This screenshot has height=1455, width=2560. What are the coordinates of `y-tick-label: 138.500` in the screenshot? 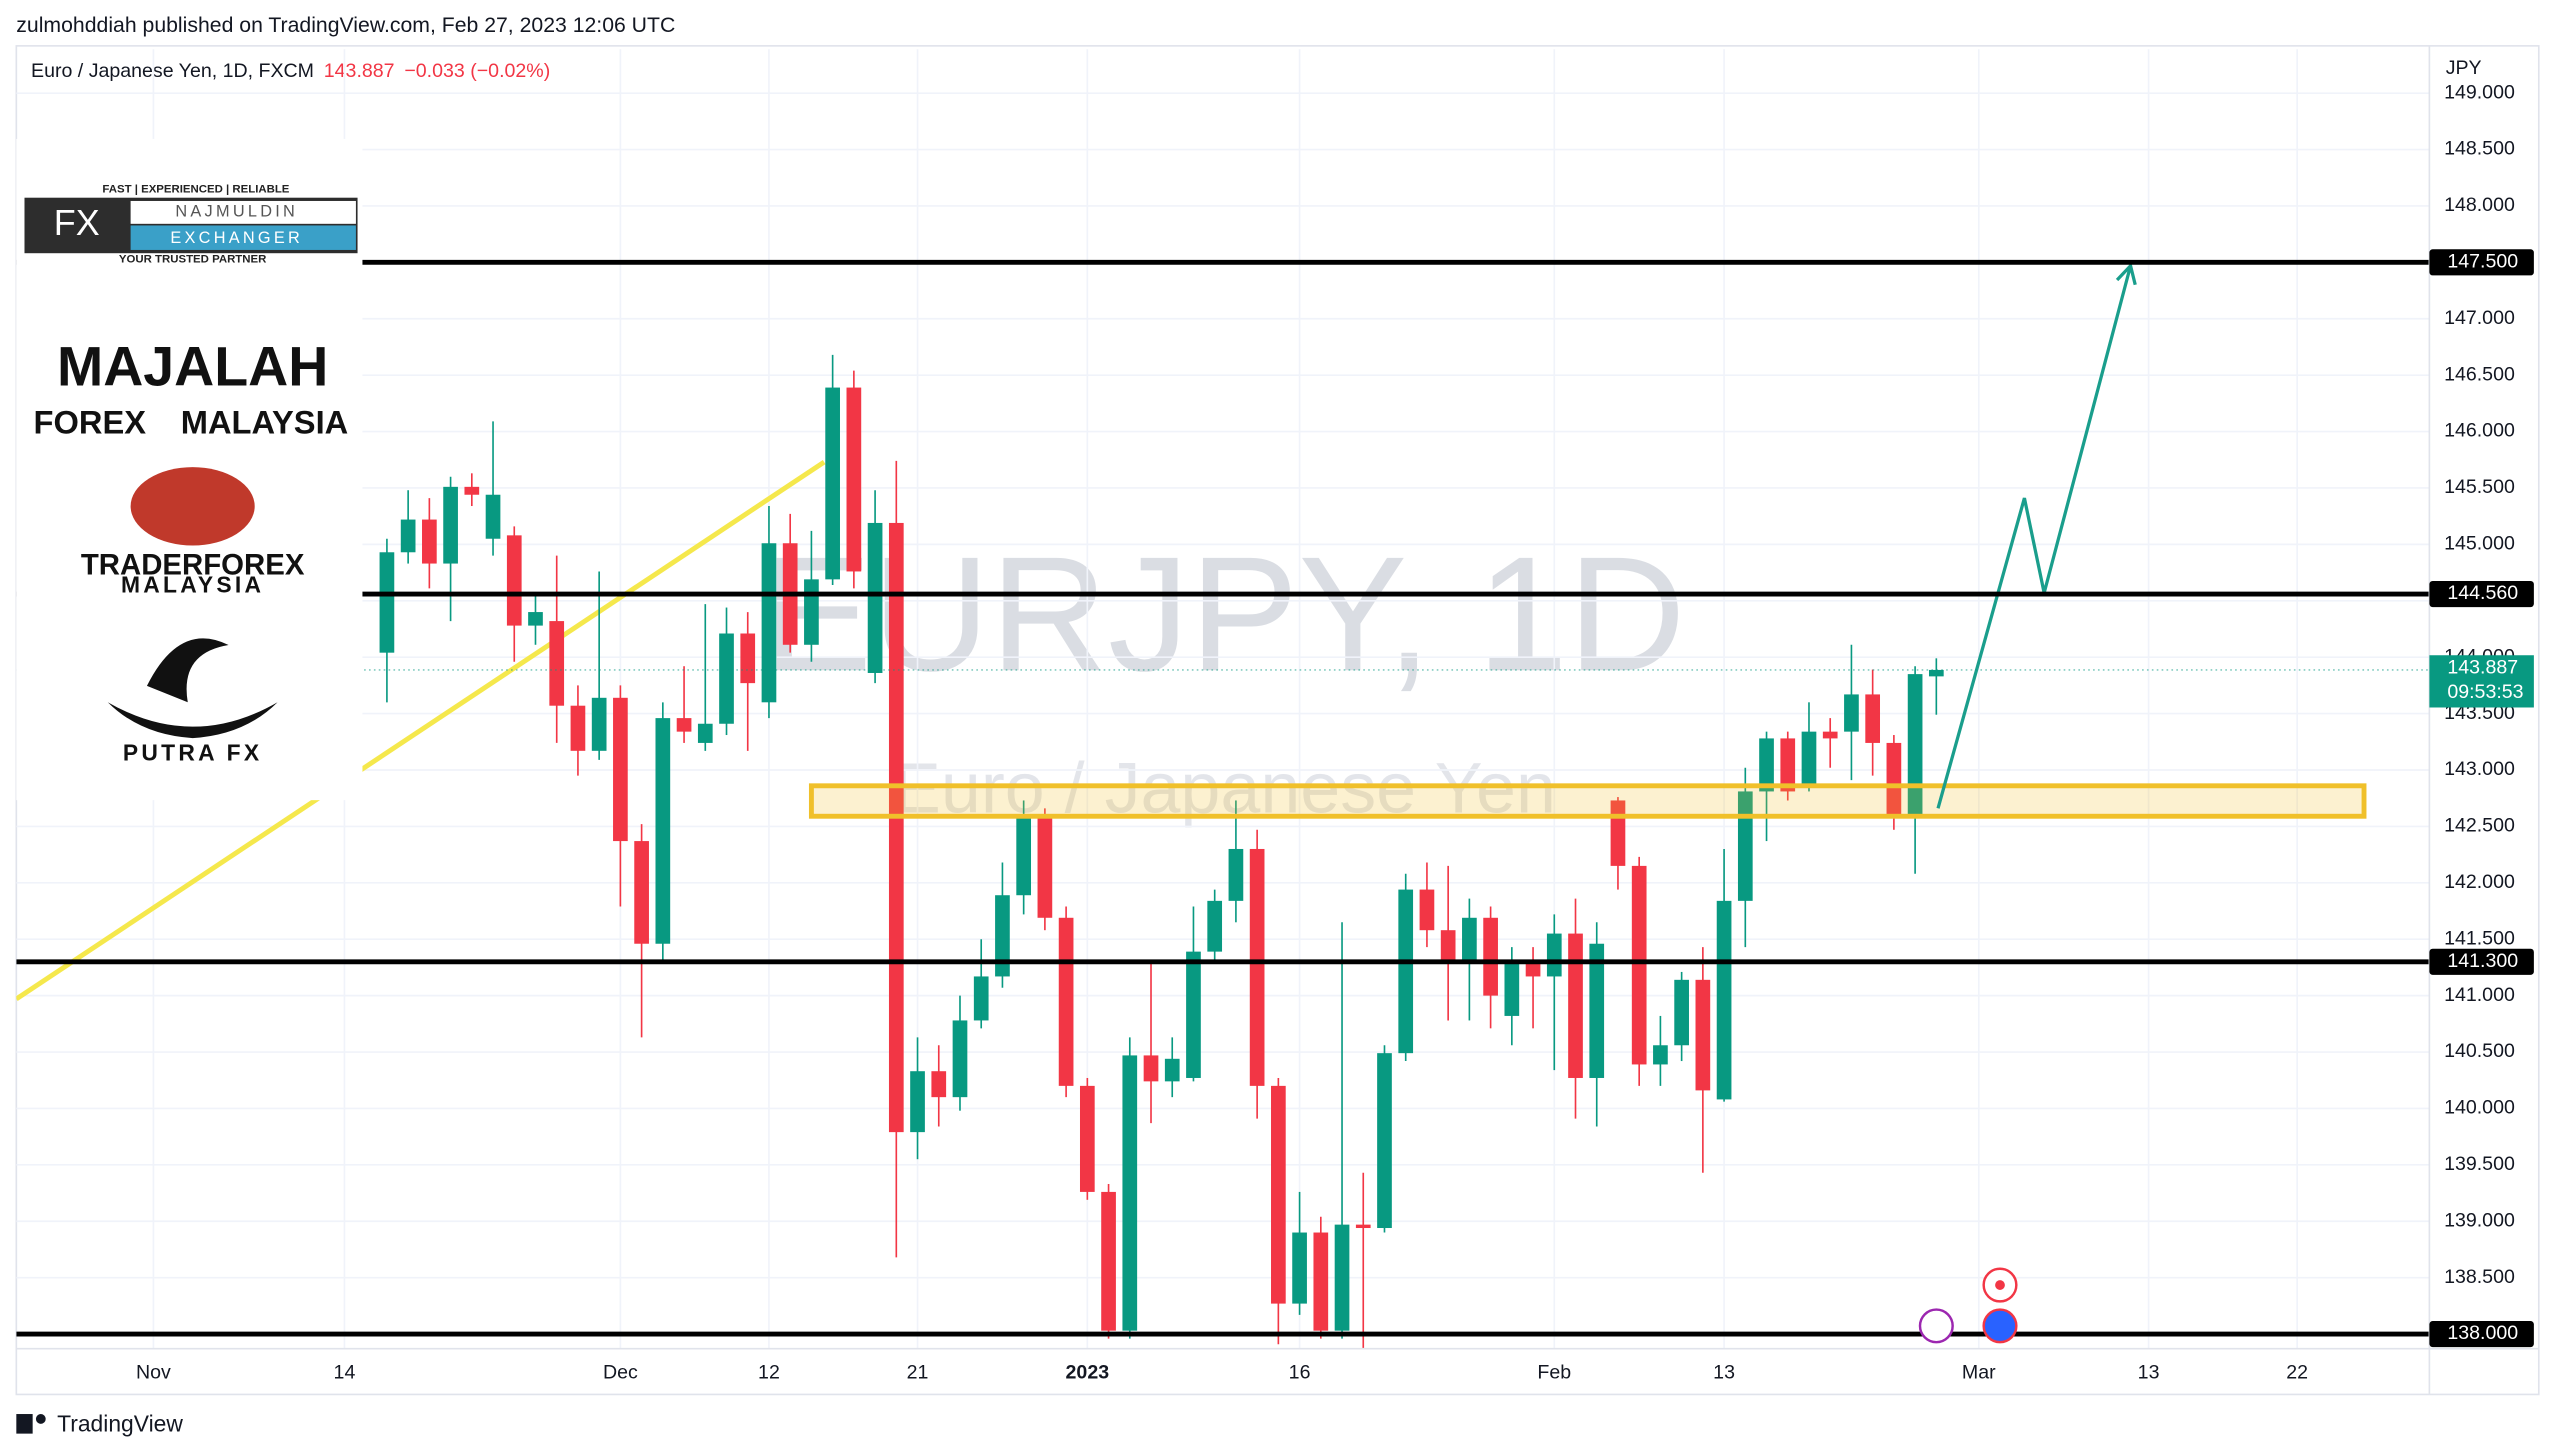 It's located at (2479, 1277).